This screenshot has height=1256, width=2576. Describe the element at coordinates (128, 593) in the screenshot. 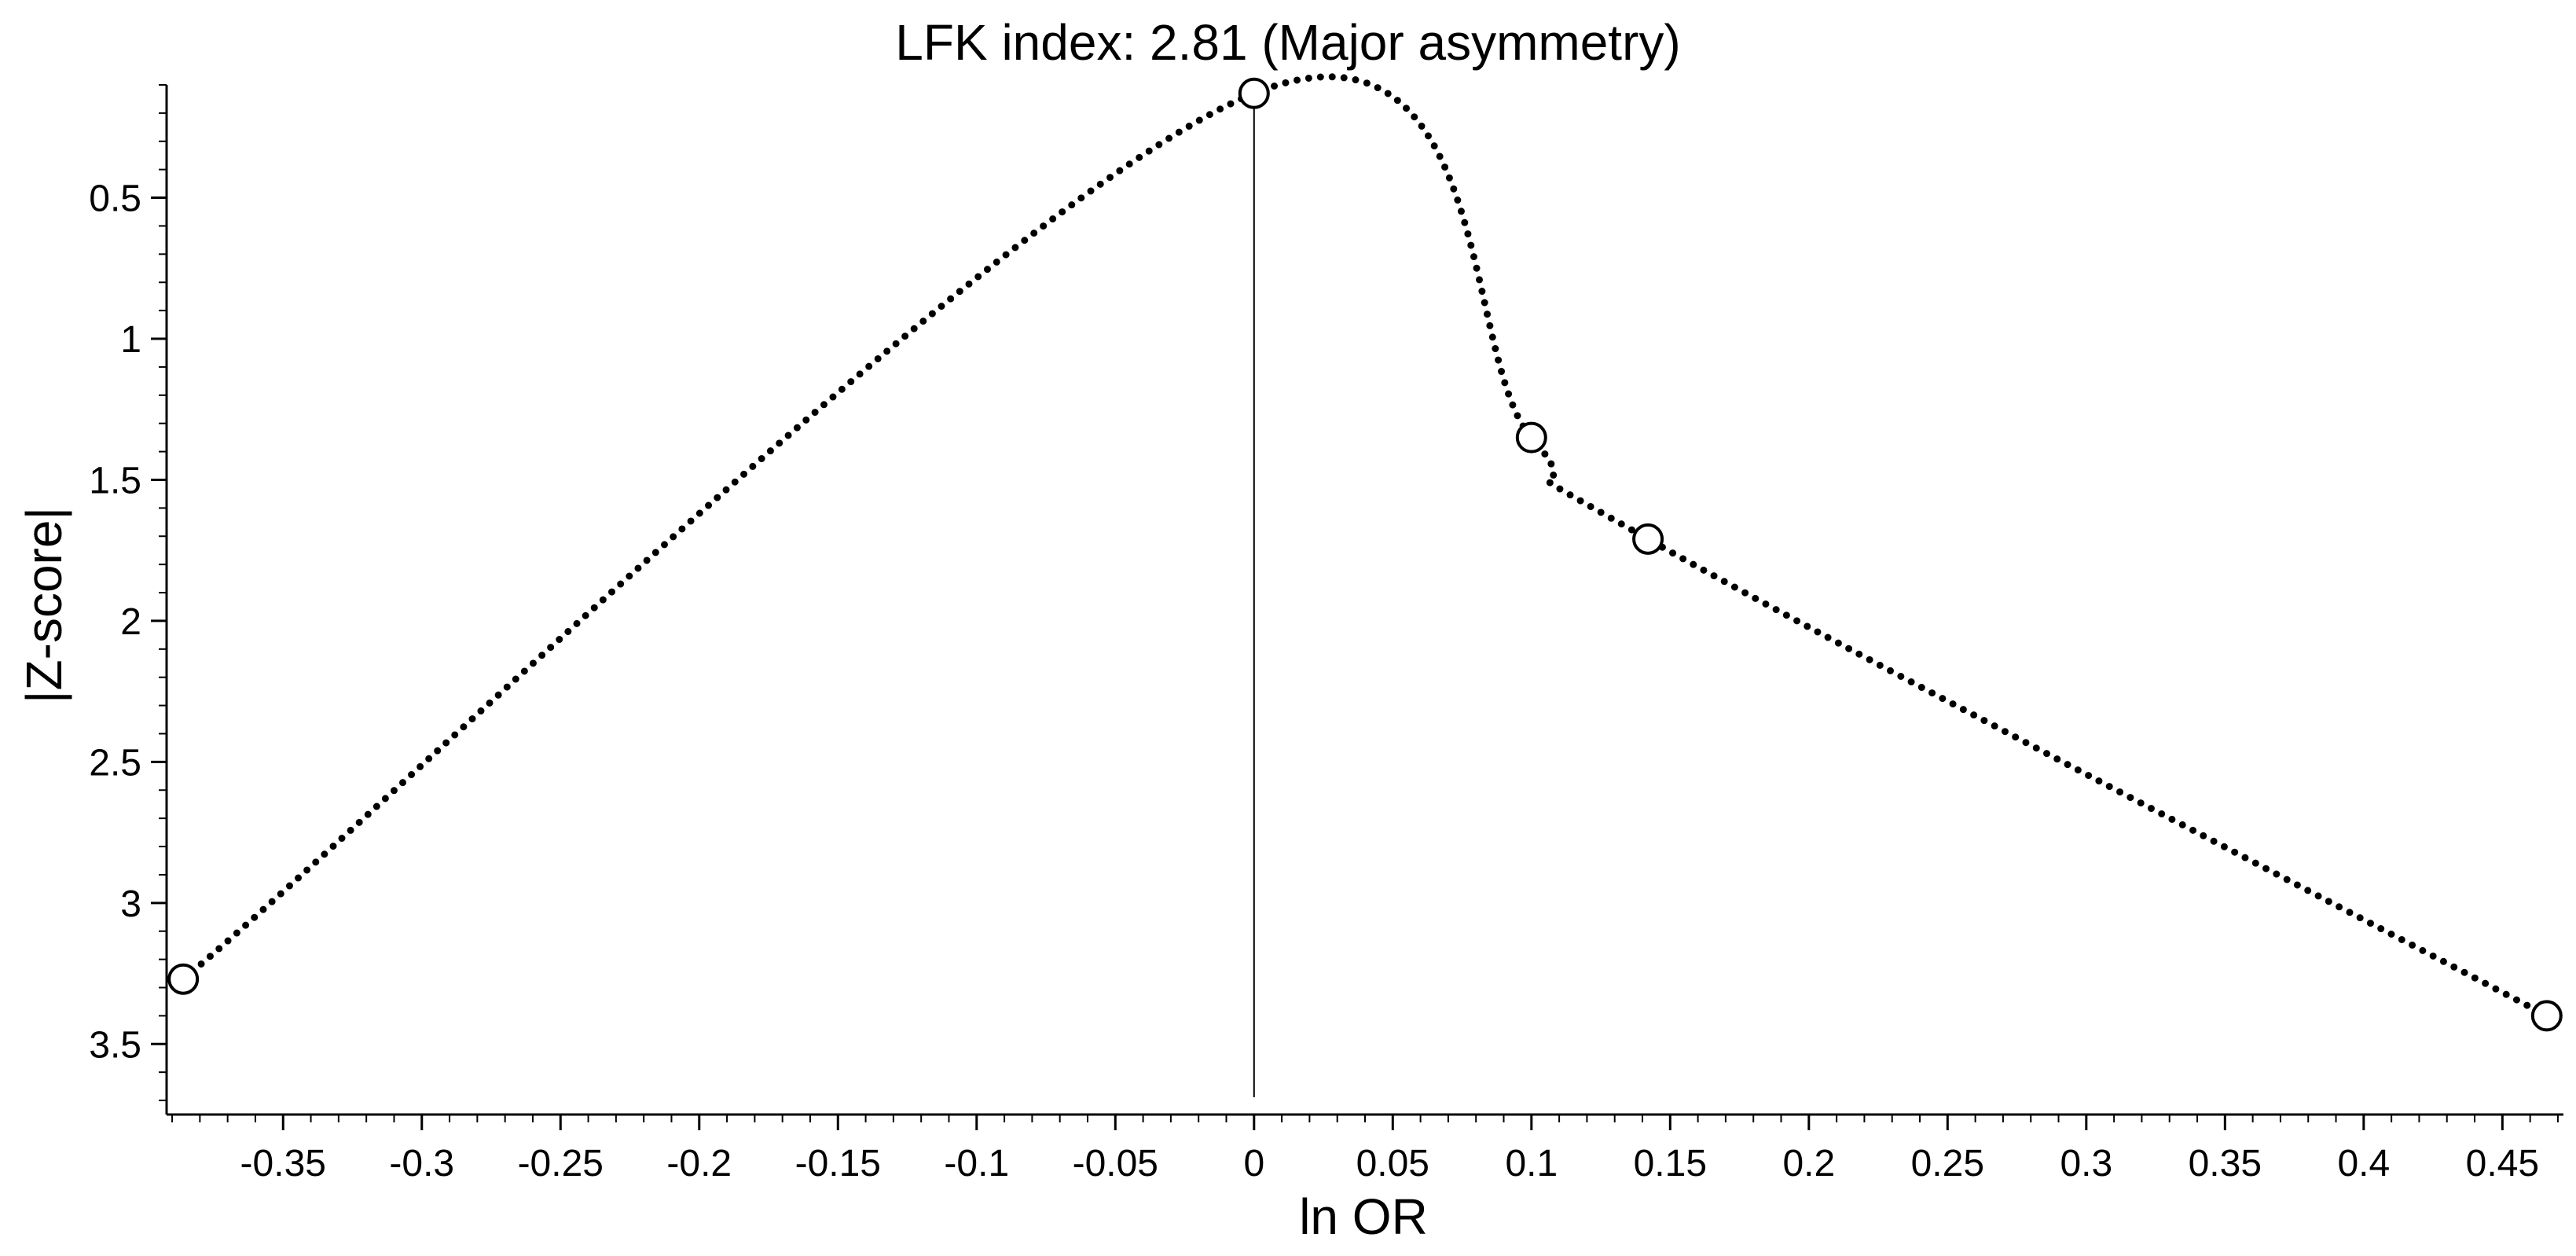

I see `y-axis-ticks: 0.5 1 1.5 2 2.5 3 3.5` at that location.